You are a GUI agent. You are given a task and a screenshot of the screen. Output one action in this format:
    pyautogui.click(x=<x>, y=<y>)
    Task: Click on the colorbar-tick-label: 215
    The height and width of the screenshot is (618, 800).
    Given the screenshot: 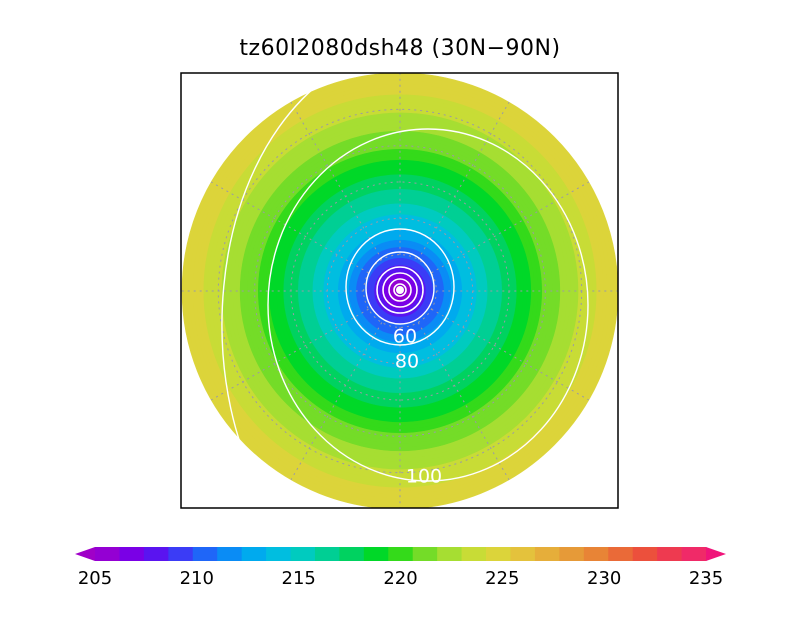 What is the action you would take?
    pyautogui.click(x=299, y=578)
    